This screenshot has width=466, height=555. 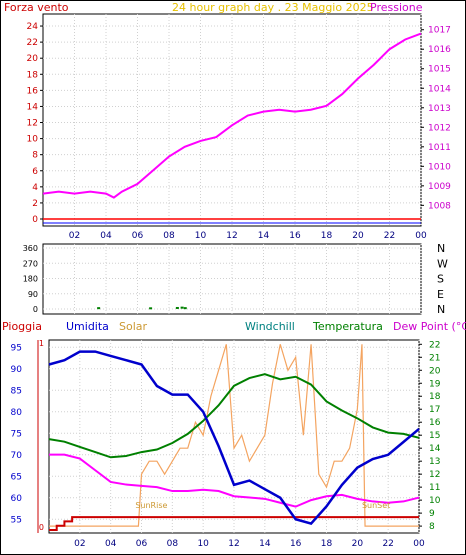 What do you see at coordinates (35, 156) in the screenshot?
I see `y-left-tick-label: 8` at bounding box center [35, 156].